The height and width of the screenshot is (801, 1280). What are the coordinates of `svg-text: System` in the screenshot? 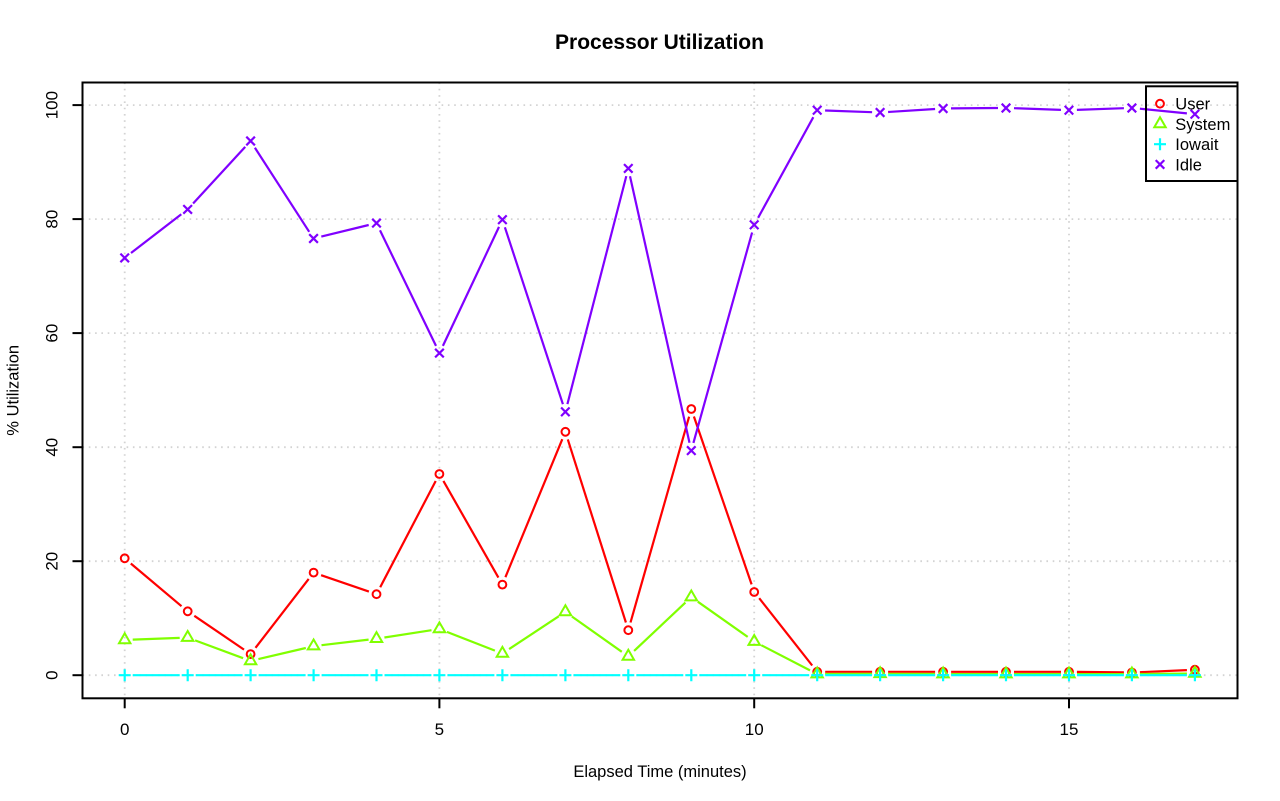 It's located at (1202, 125).